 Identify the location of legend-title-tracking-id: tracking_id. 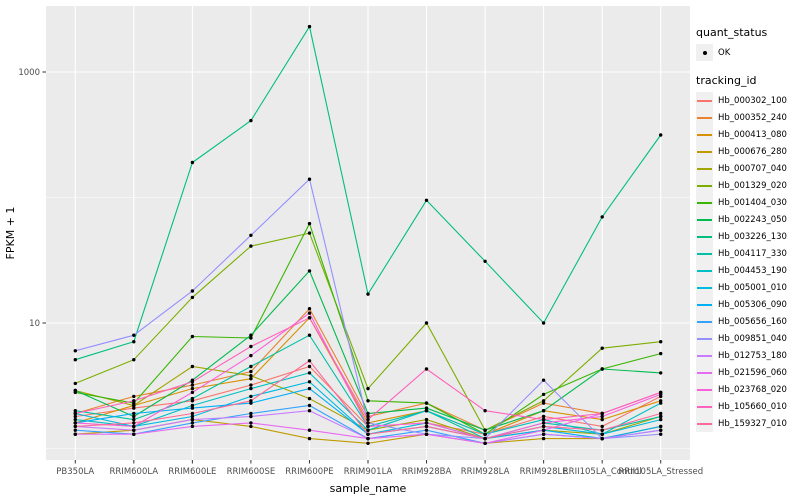
(726, 80).